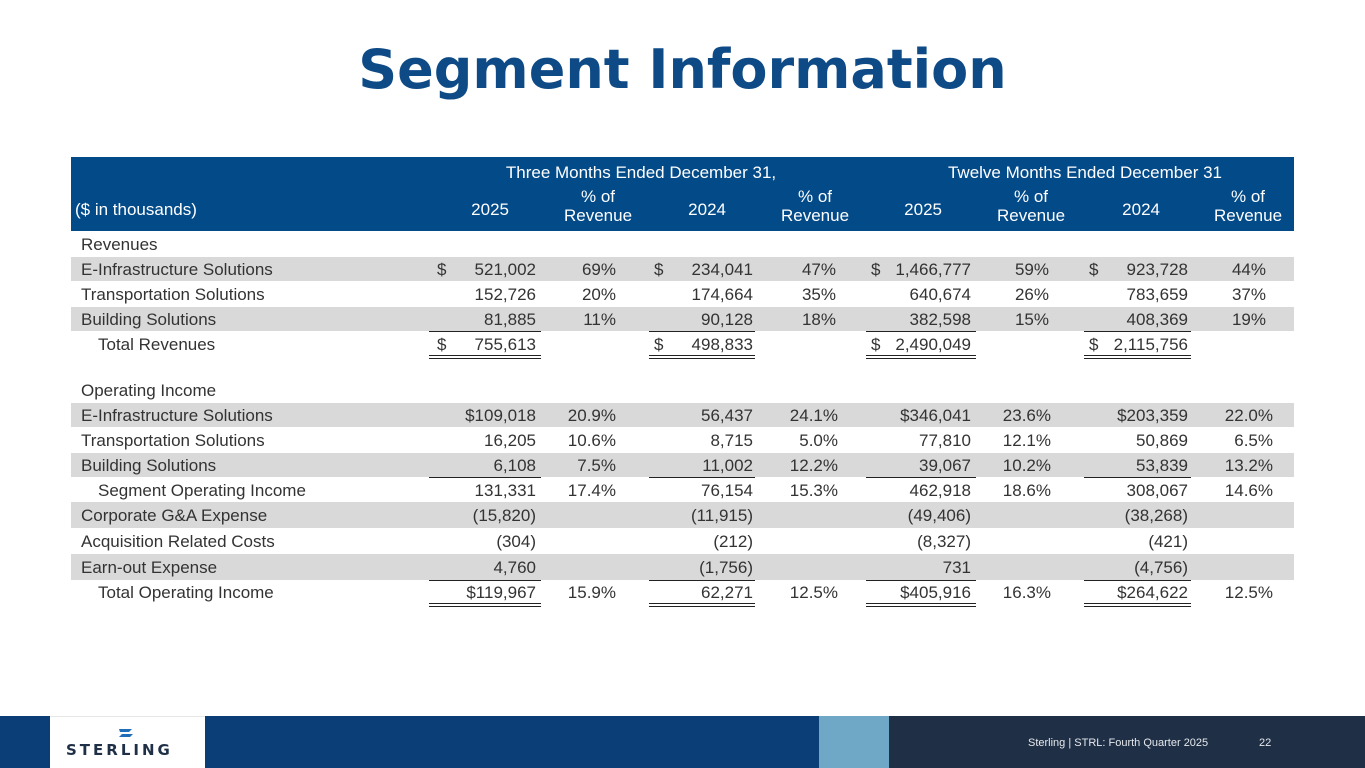  I want to click on row-label: Corporate G&A Expense, so click(174, 515).